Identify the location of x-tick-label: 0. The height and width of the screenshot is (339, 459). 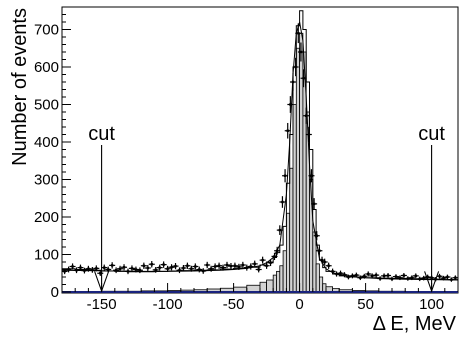
(299, 304).